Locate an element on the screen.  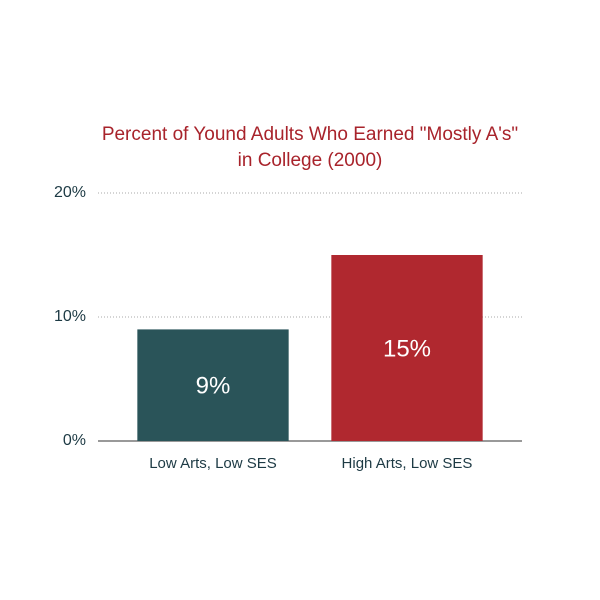
value-label: 15% is located at coordinates (407, 348).